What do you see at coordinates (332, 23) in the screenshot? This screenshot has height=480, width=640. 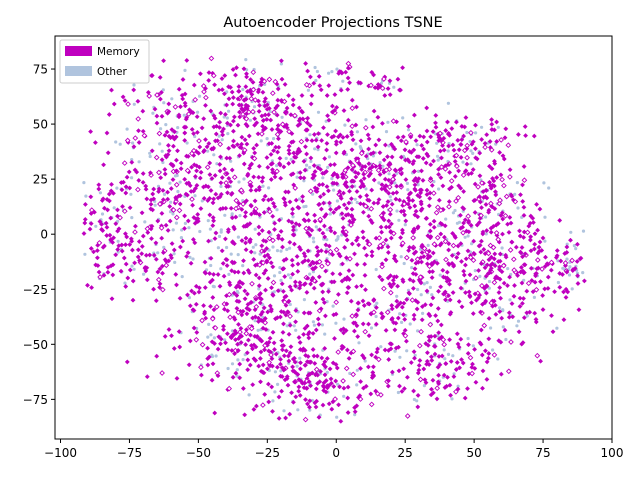 I see `chart-title: Autoencoder Projections TSNE` at bounding box center [332, 23].